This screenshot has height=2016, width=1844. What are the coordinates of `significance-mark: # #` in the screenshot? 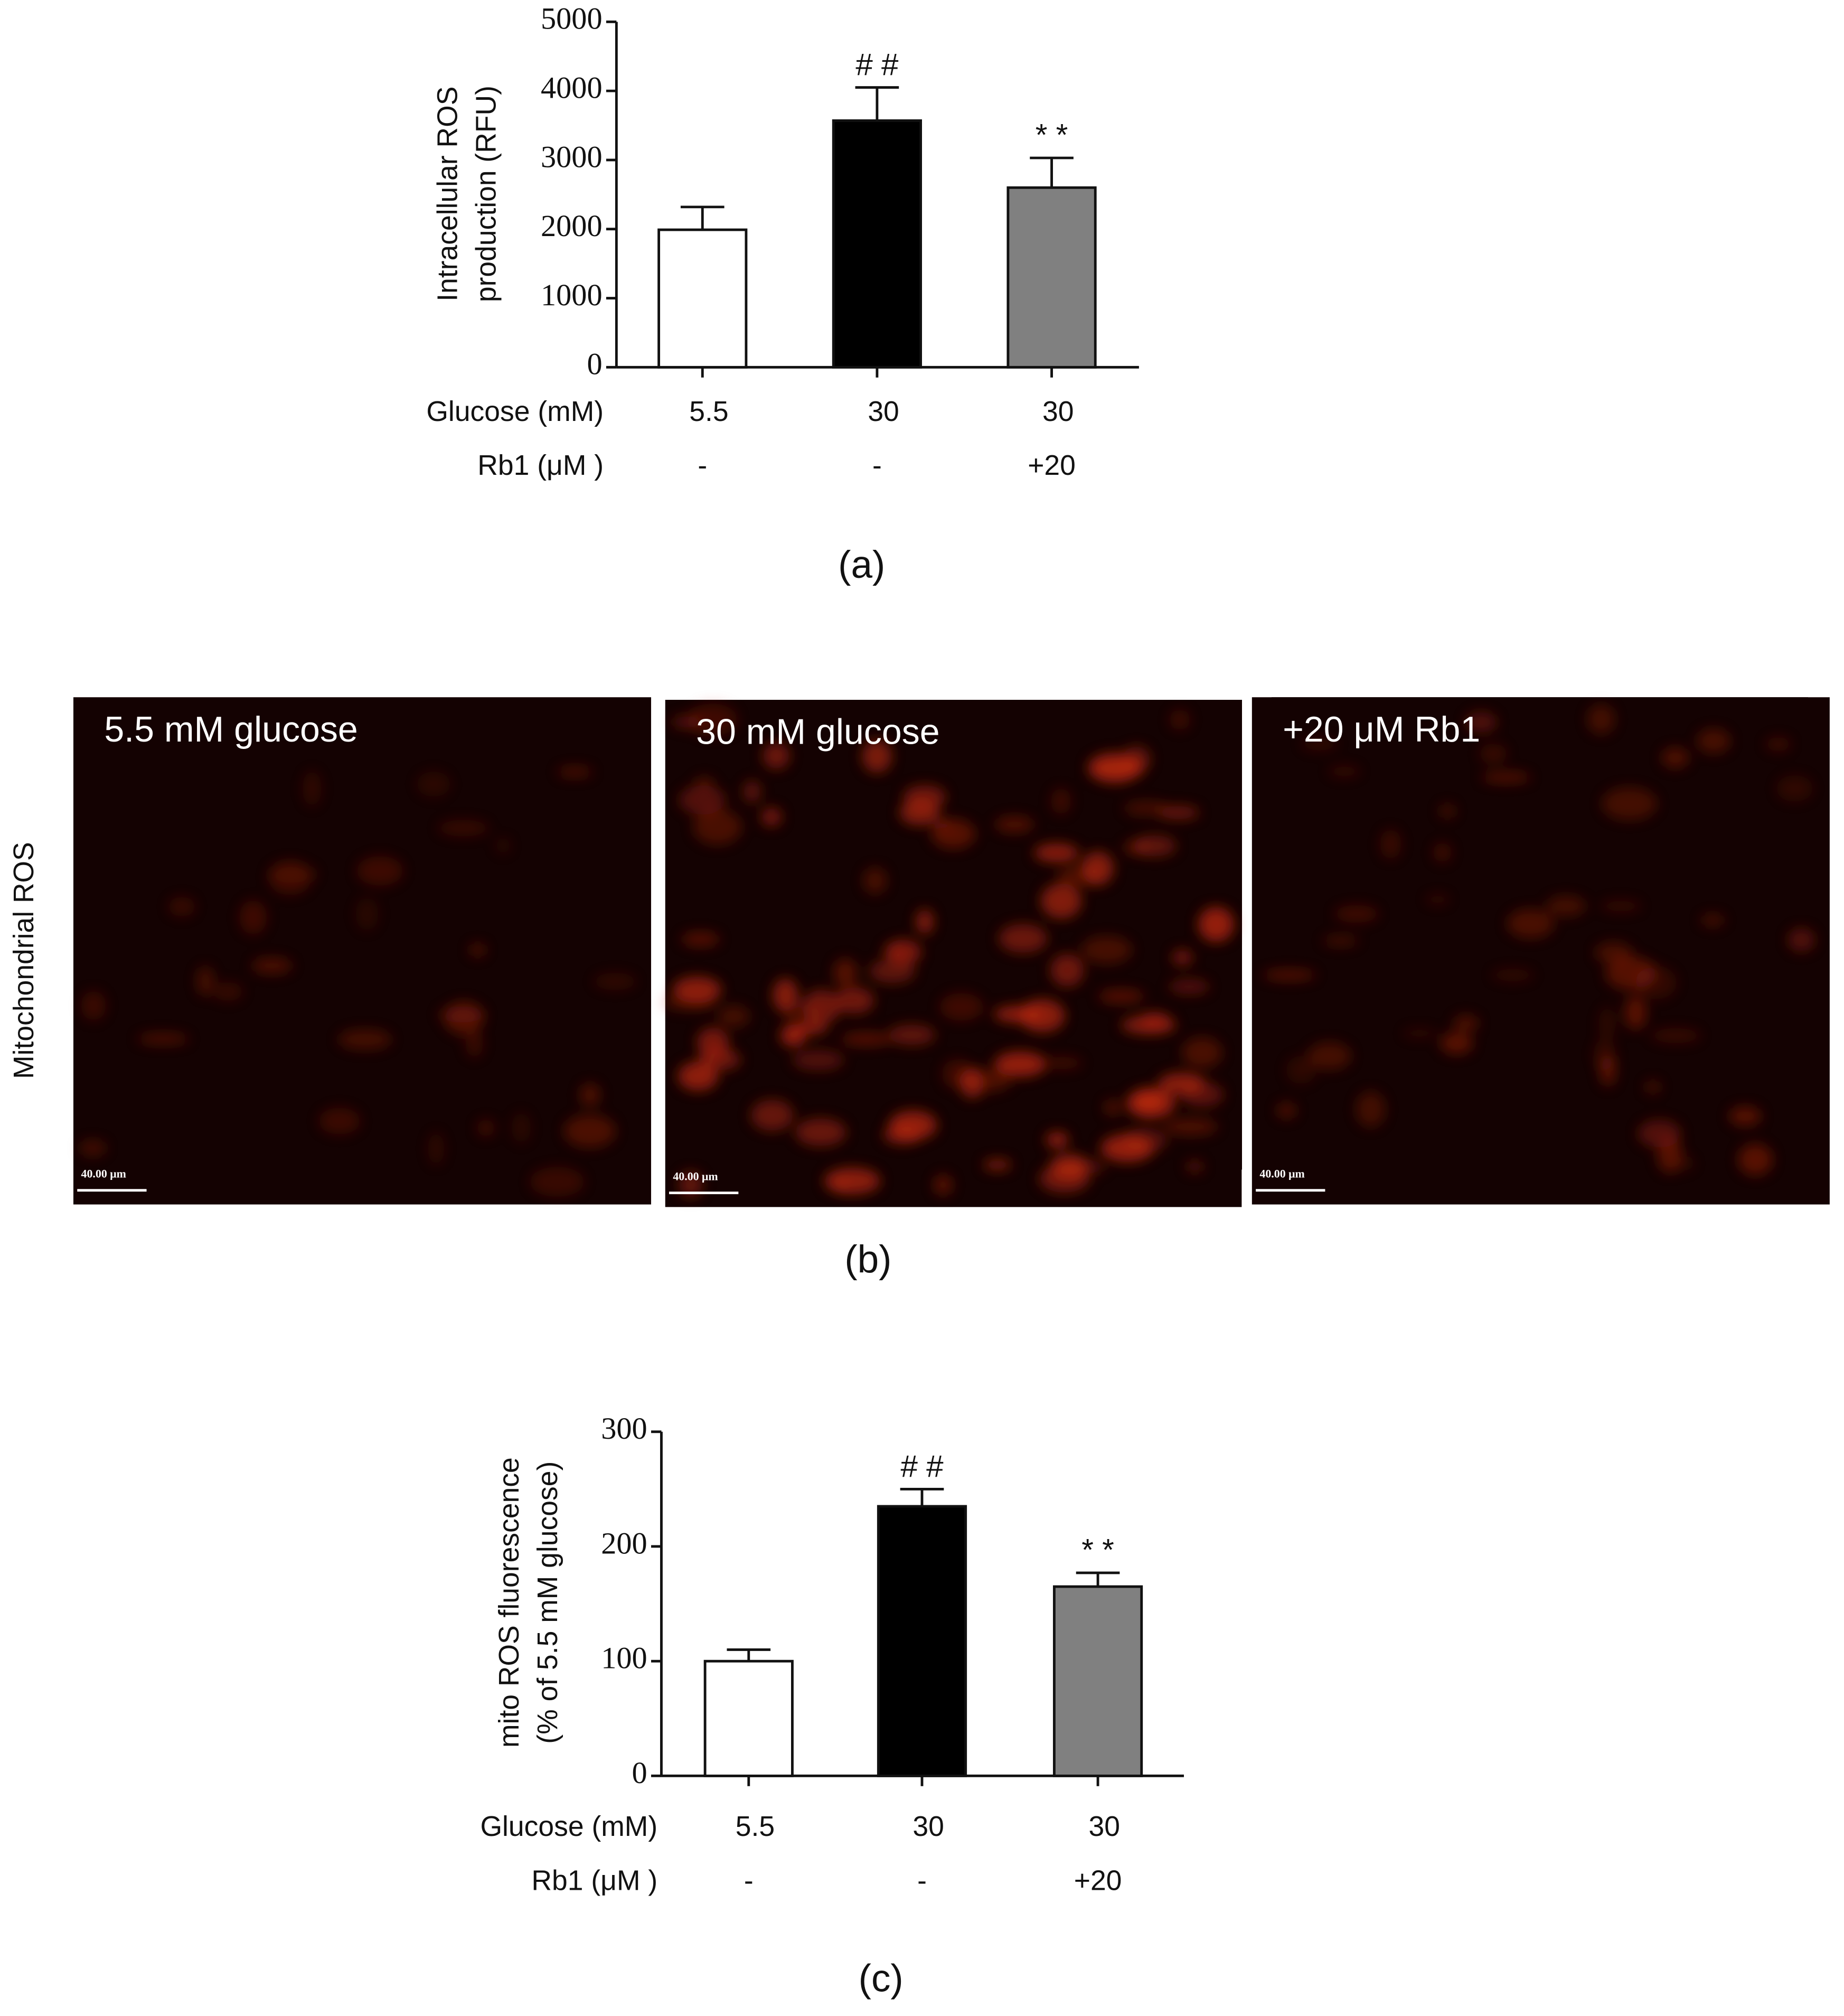 It's located at (922, 1466).